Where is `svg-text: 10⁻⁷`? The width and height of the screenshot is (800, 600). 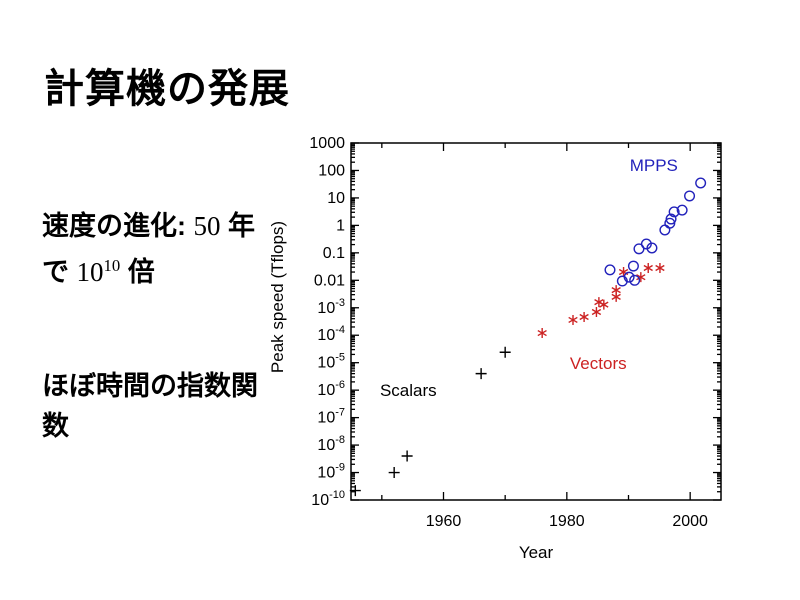
svg-text: 10⁻⁷ is located at coordinates (331, 417).